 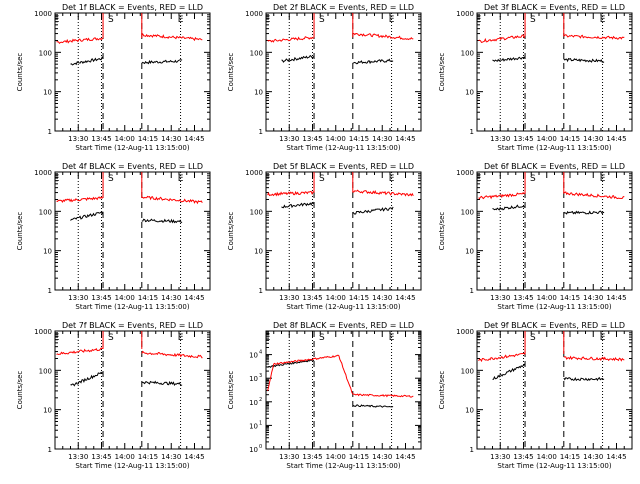 What do you see at coordinates (554, 325) in the screenshot?
I see `plot-title: Det 9f BLACK = Events, RED = LLD` at bounding box center [554, 325].